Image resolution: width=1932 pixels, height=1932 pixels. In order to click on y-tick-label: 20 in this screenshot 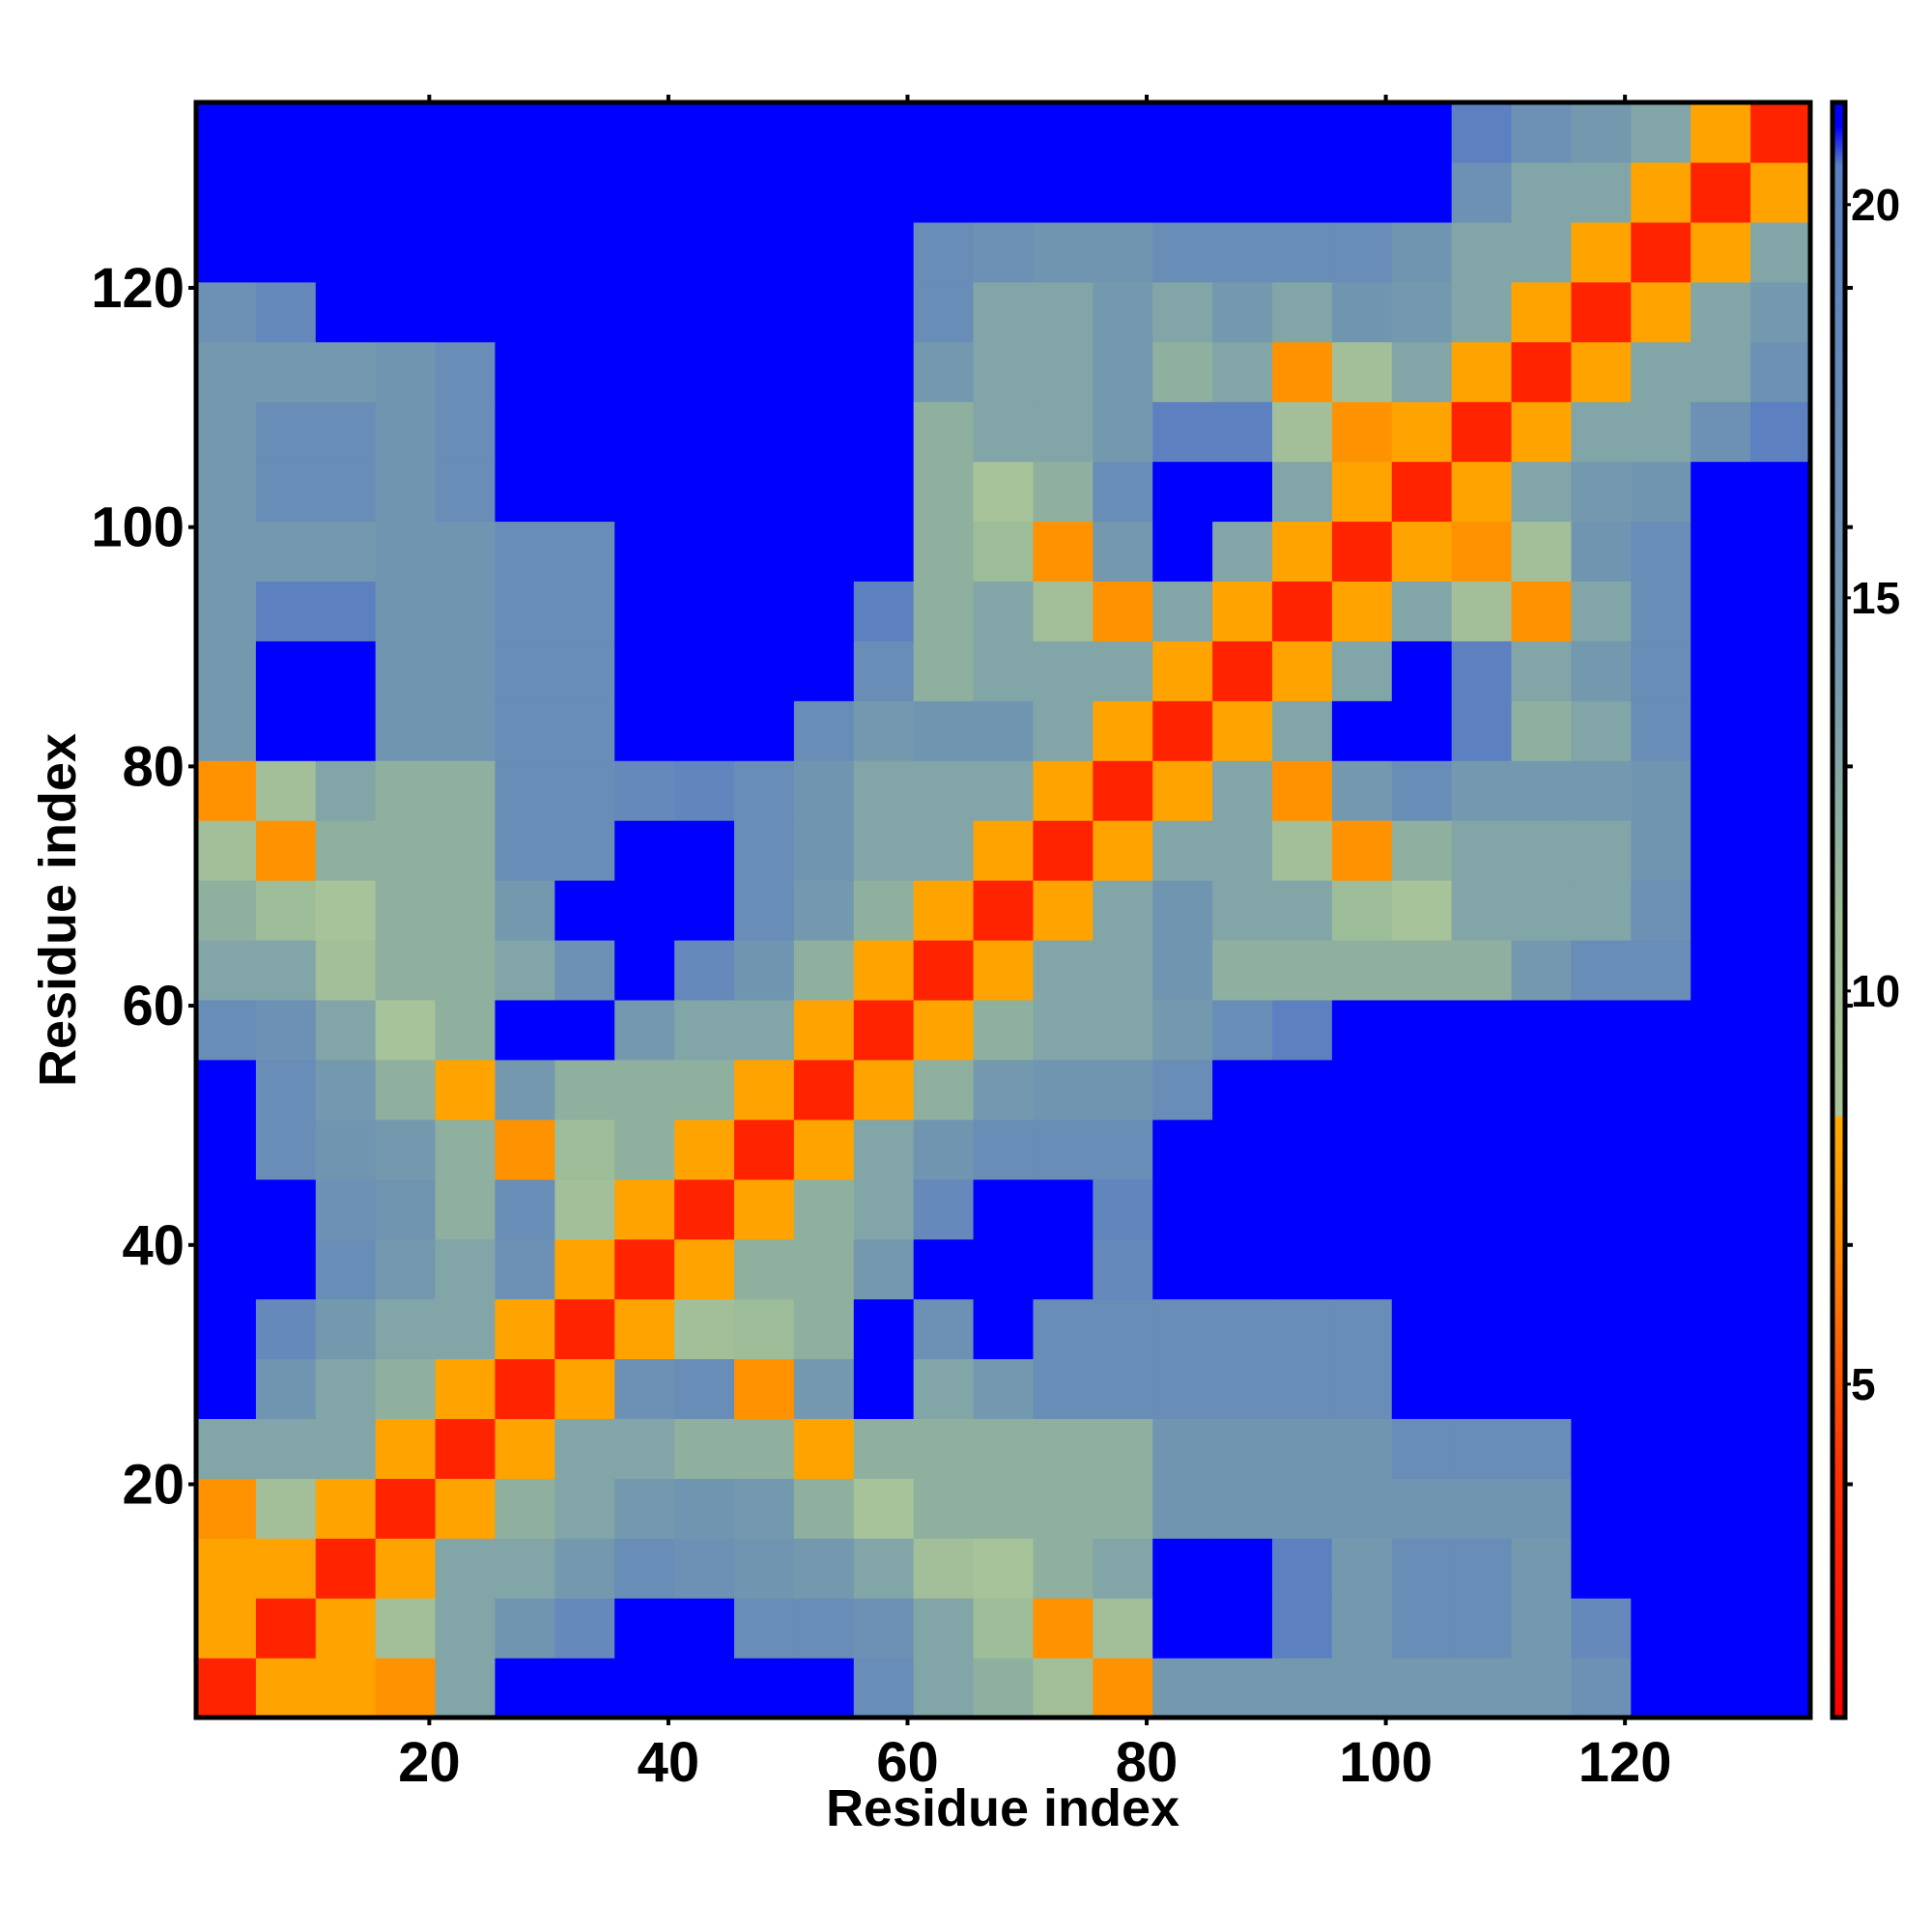, I will do `click(153, 1484)`.